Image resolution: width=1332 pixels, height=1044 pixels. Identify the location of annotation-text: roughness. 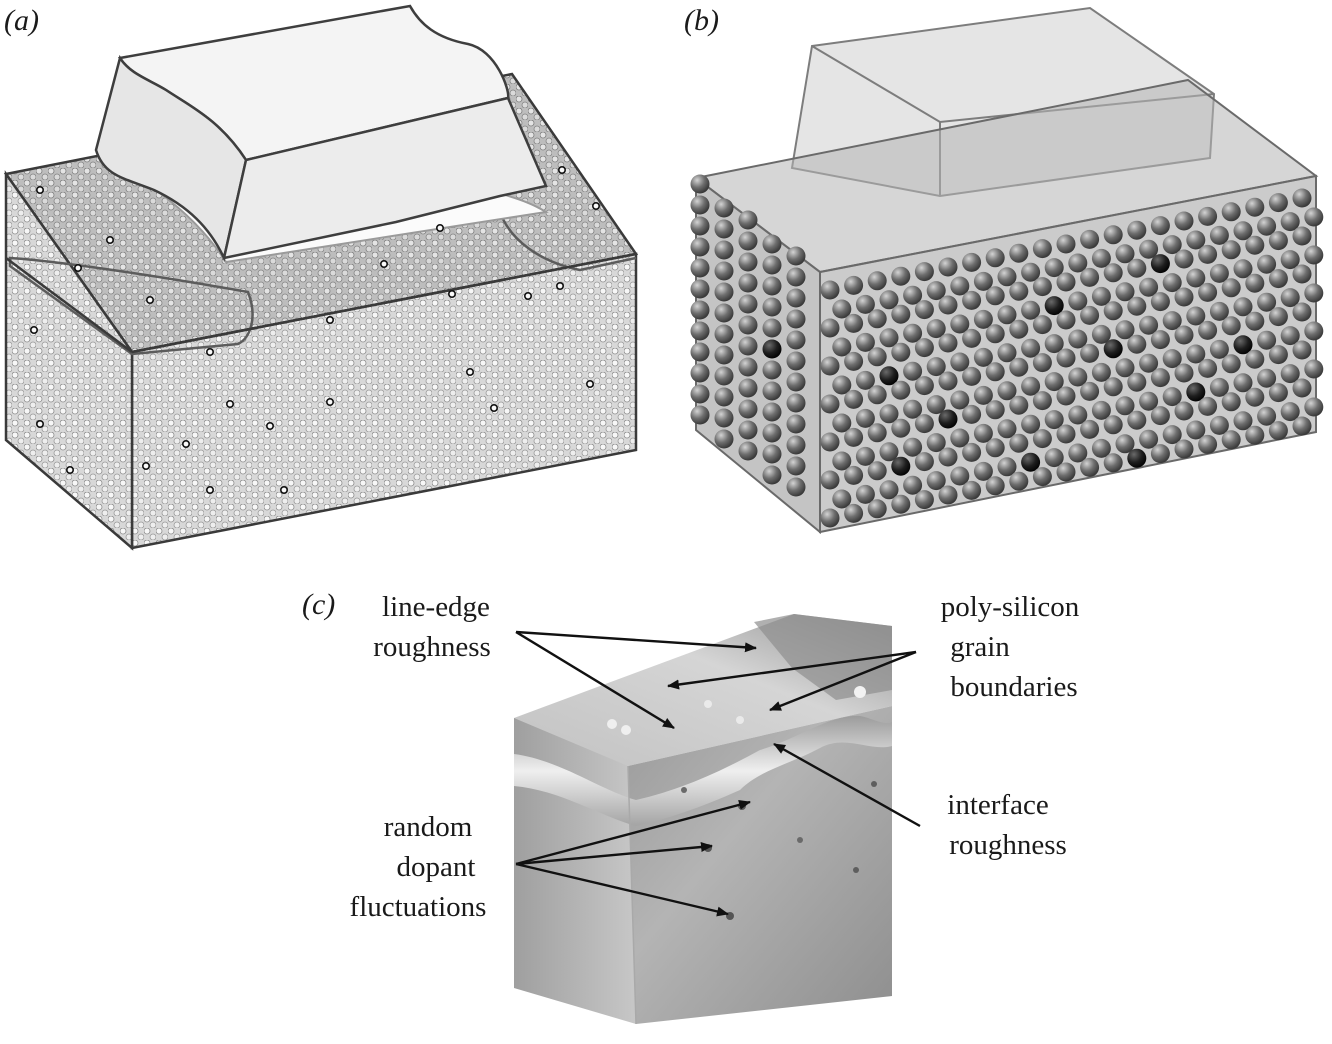
(1008, 845).